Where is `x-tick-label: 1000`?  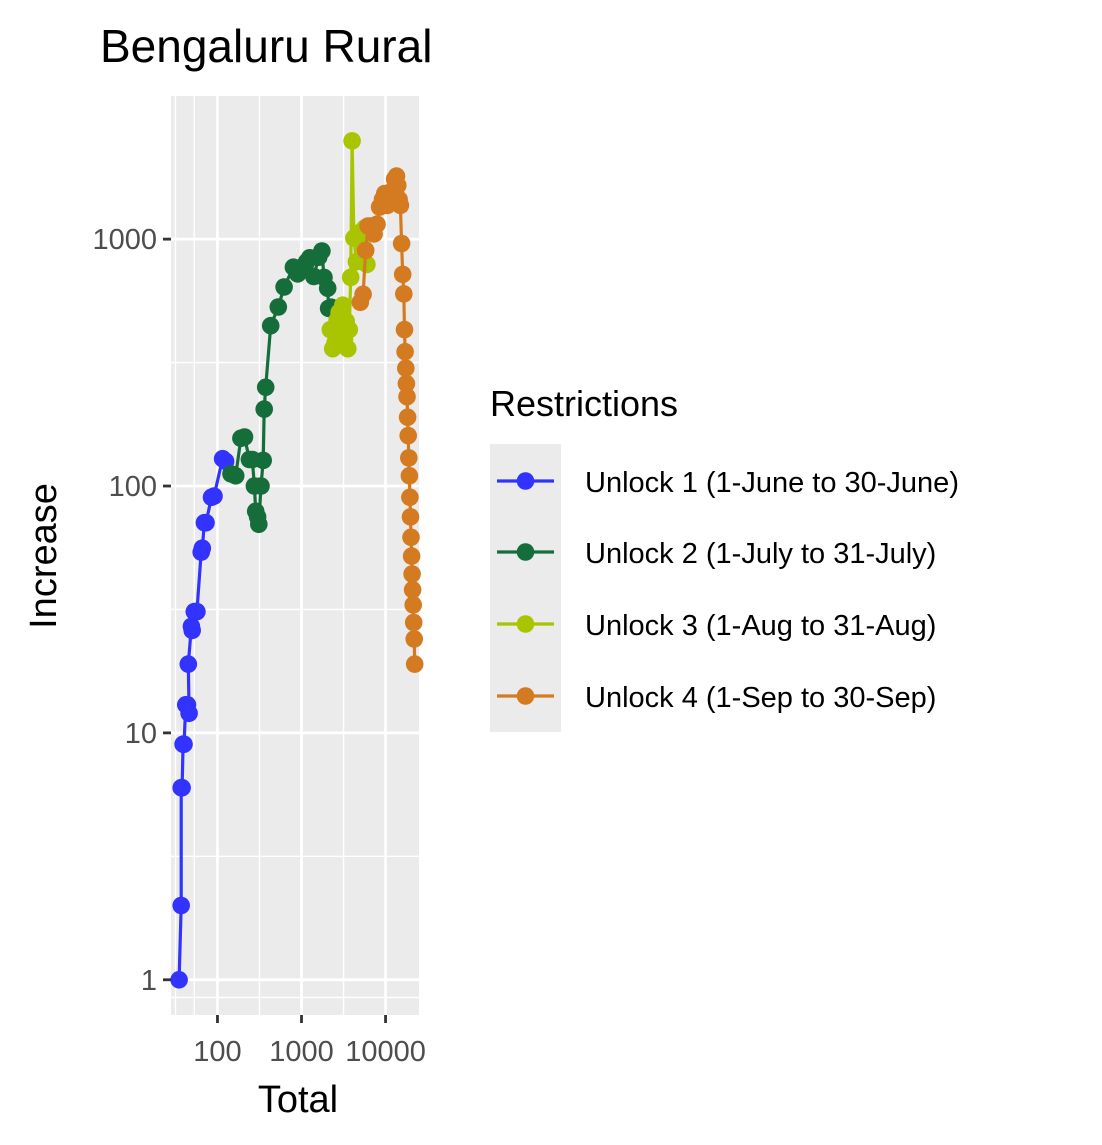 x-tick-label: 1000 is located at coordinates (301, 1052).